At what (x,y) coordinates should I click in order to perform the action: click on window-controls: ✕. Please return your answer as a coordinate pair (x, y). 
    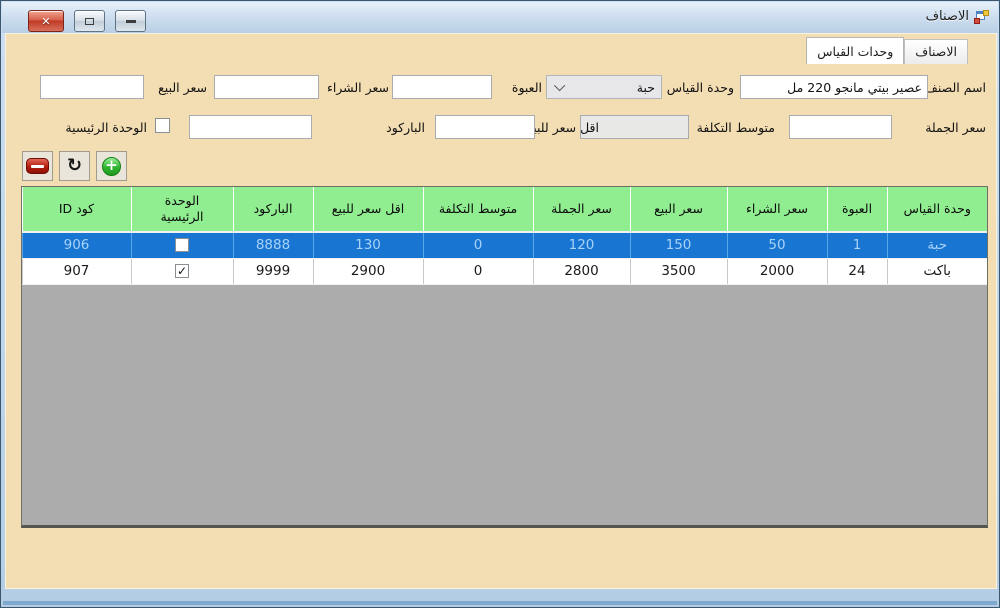
    Looking at the image, I should click on (87, 21).